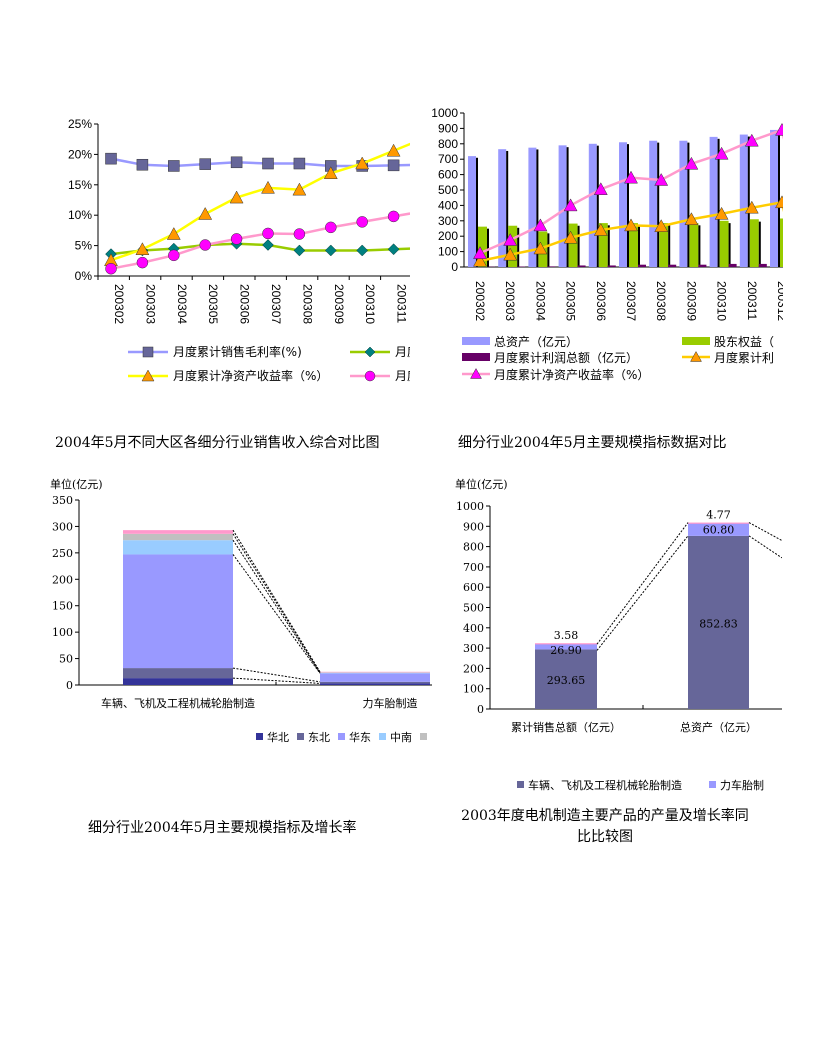 The width and height of the screenshot is (816, 1056). Describe the element at coordinates (62, 606) in the screenshot. I see `y-tick-label: 150` at that location.